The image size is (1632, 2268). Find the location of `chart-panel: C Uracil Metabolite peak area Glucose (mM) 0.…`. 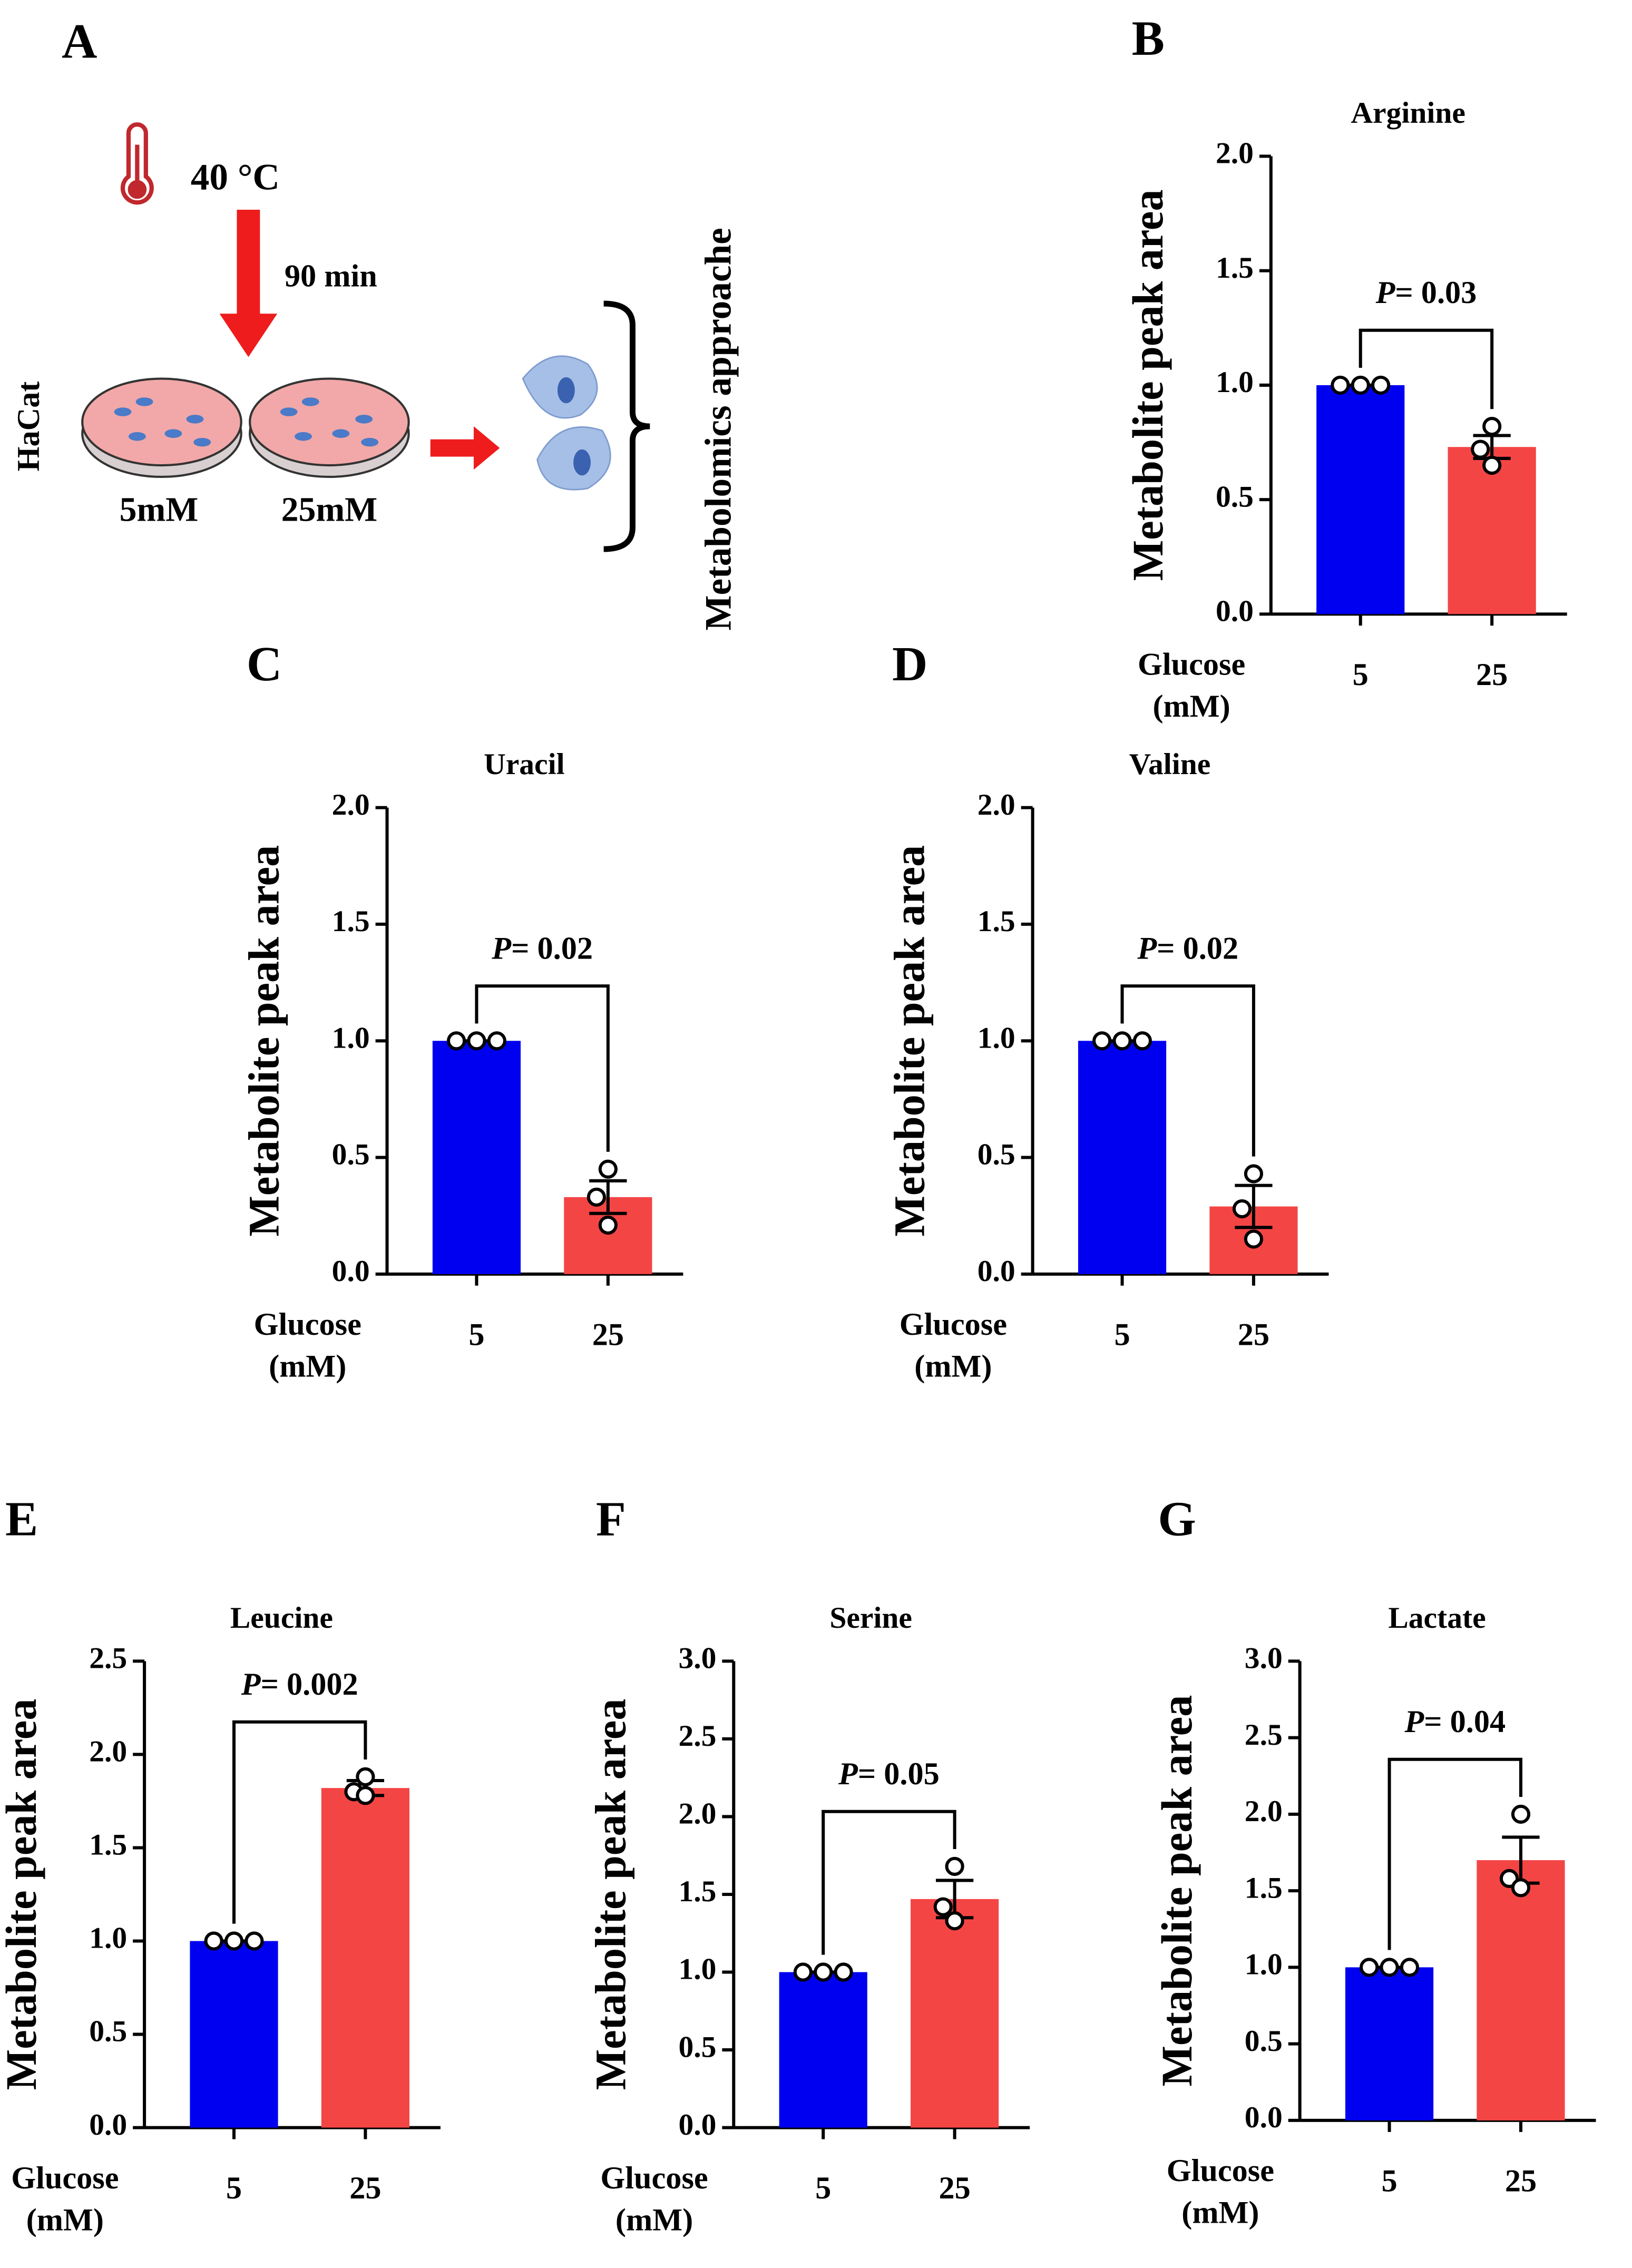

chart-panel: C Uracil Metabolite peak area Glucose (mM) 0.… is located at coordinates (461, 1010).